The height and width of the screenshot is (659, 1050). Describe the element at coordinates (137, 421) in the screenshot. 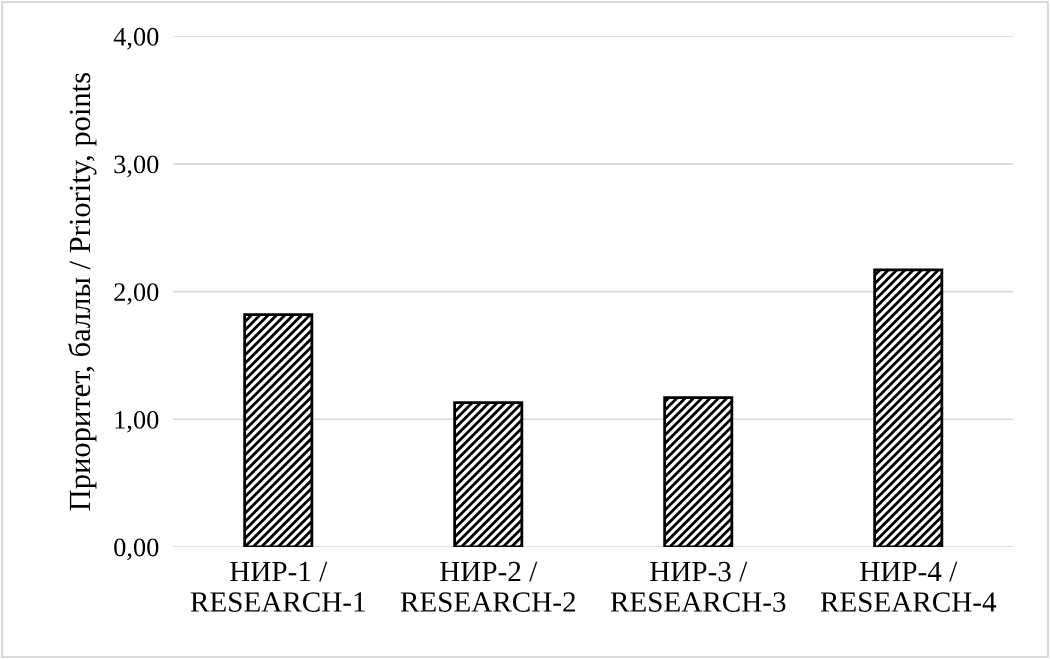

I see `y-tick-label: 1,00` at that location.